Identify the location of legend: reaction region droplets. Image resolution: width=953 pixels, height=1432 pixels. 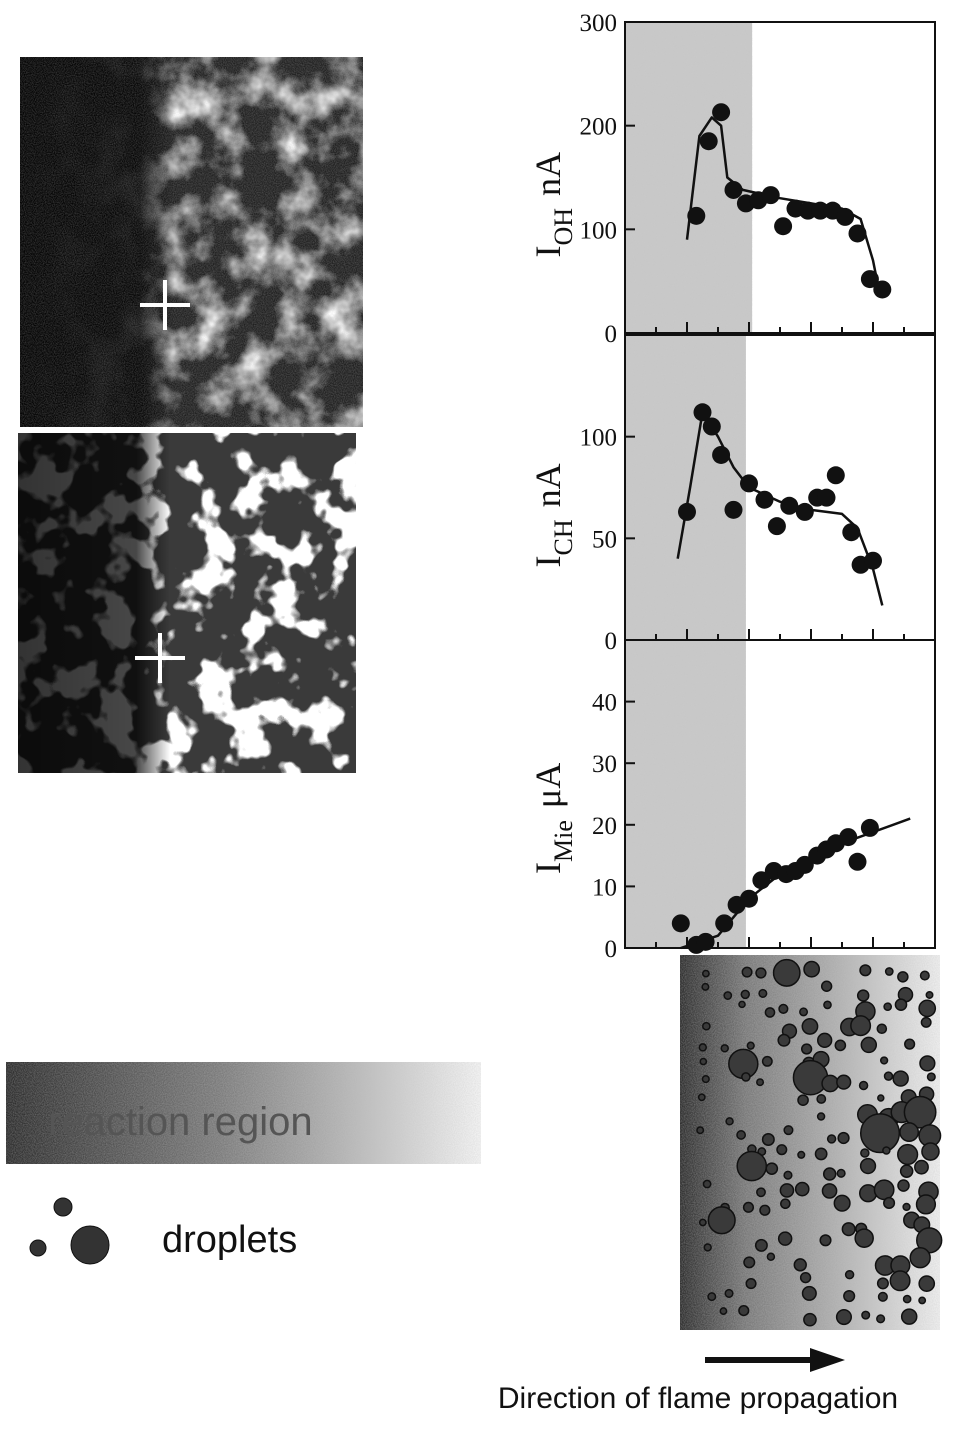
(243, 1163).